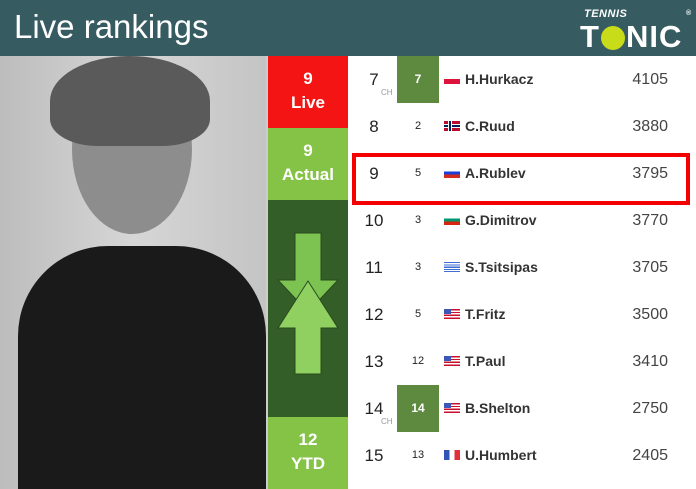 This screenshot has width=696, height=489. What do you see at coordinates (418, 408) in the screenshot?
I see `best-rank: 14` at bounding box center [418, 408].